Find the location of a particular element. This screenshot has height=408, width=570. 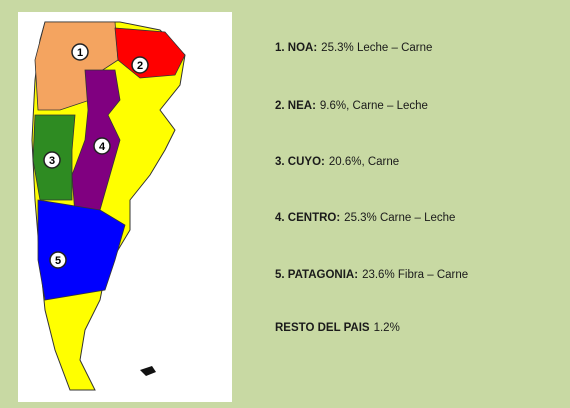

marker-label: 5 is located at coordinates (58, 261).